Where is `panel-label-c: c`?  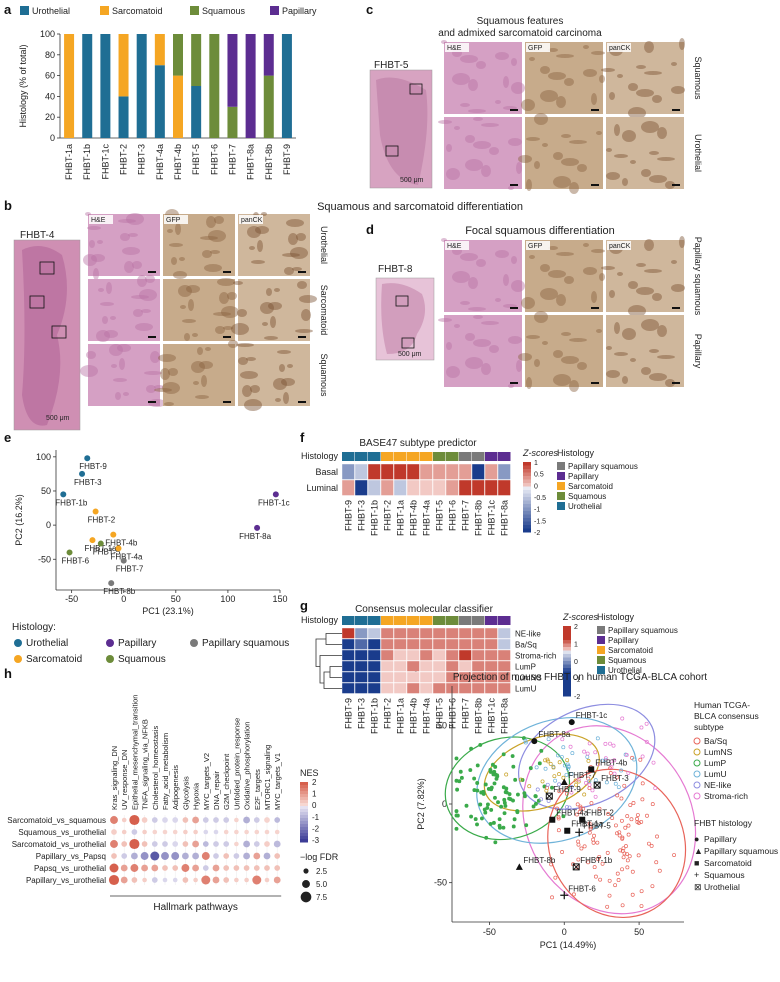 panel-label-c: c is located at coordinates (369, 9).